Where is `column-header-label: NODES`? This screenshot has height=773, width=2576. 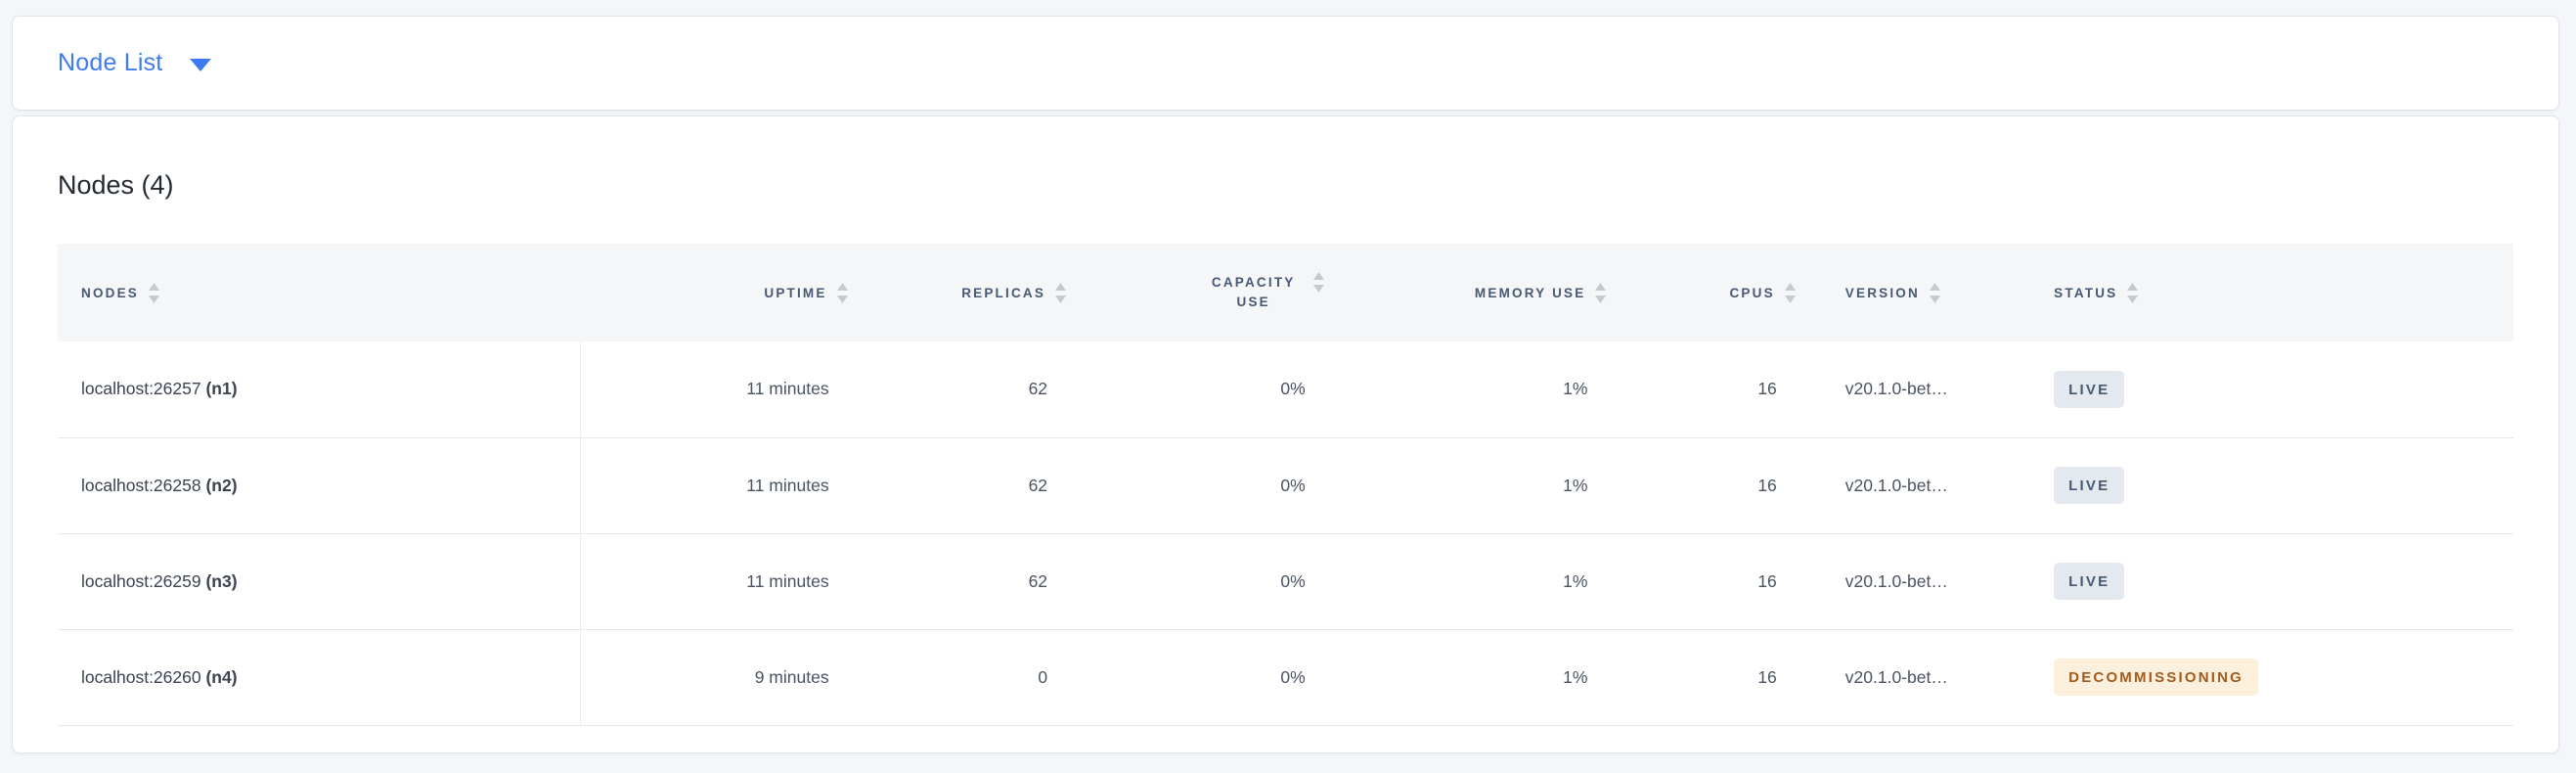 column-header-label: NODES is located at coordinates (110, 292).